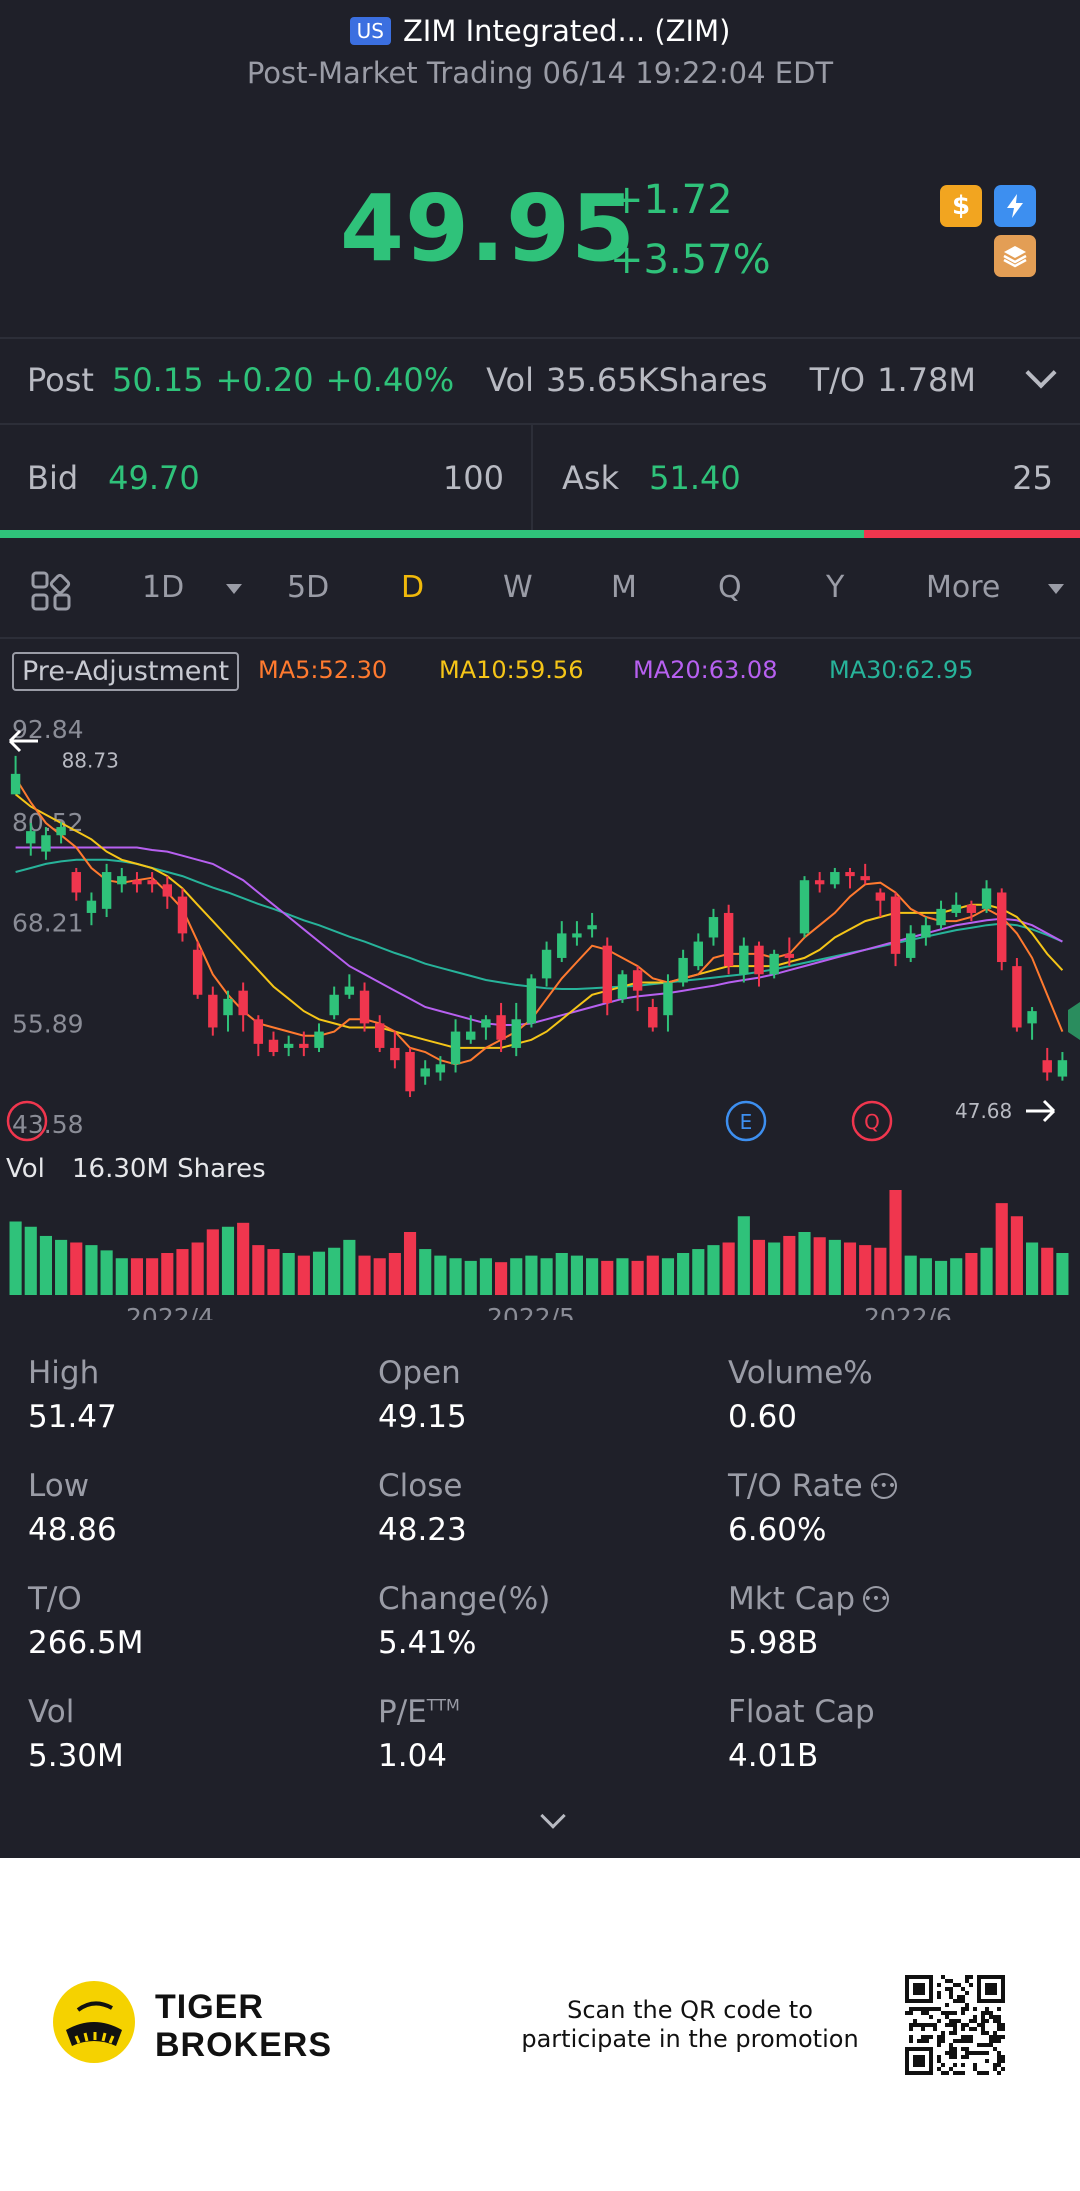  Describe the element at coordinates (553, 1816) in the screenshot. I see `expand-chevron-icon` at that location.